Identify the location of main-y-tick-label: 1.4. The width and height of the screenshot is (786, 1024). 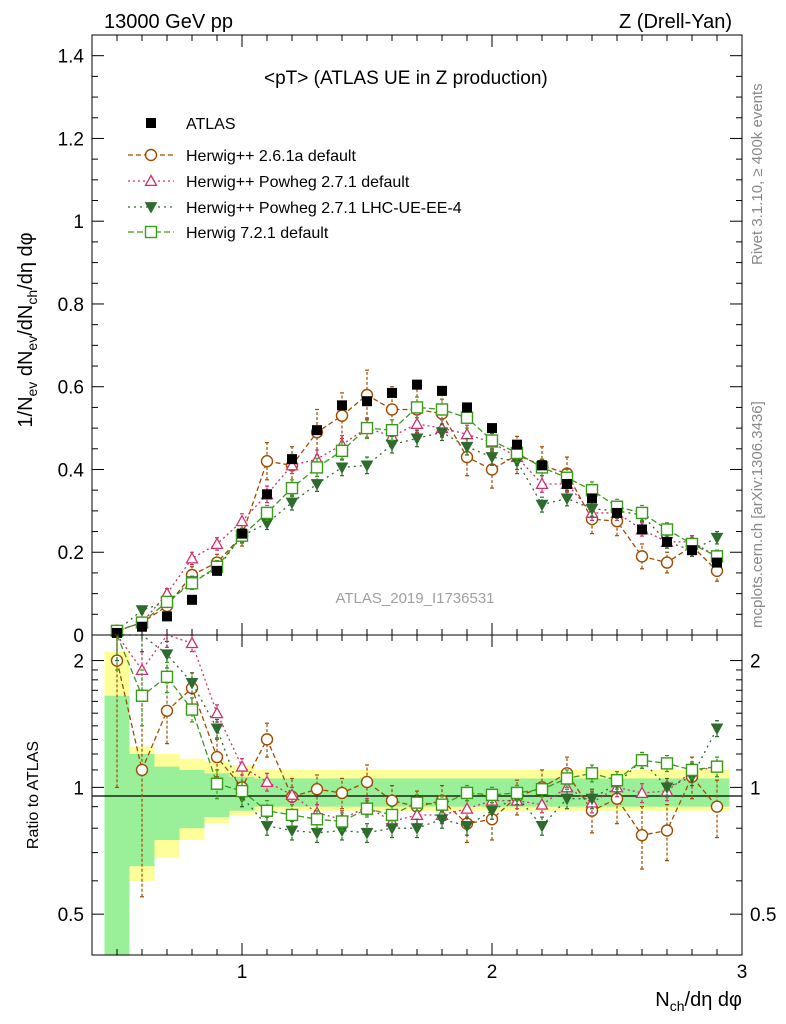
(71, 57).